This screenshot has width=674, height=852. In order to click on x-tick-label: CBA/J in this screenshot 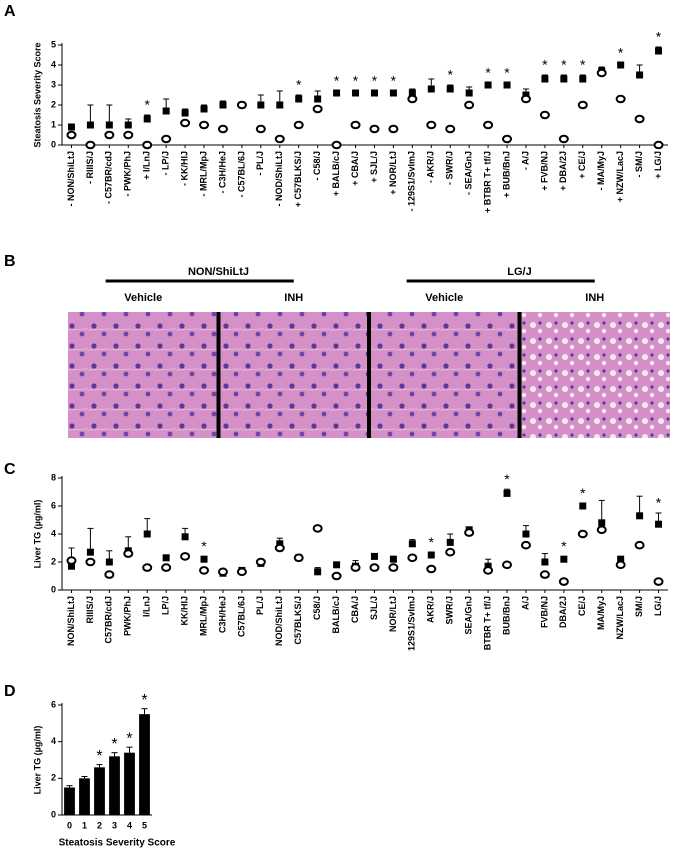, I will do `click(355, 609)`.